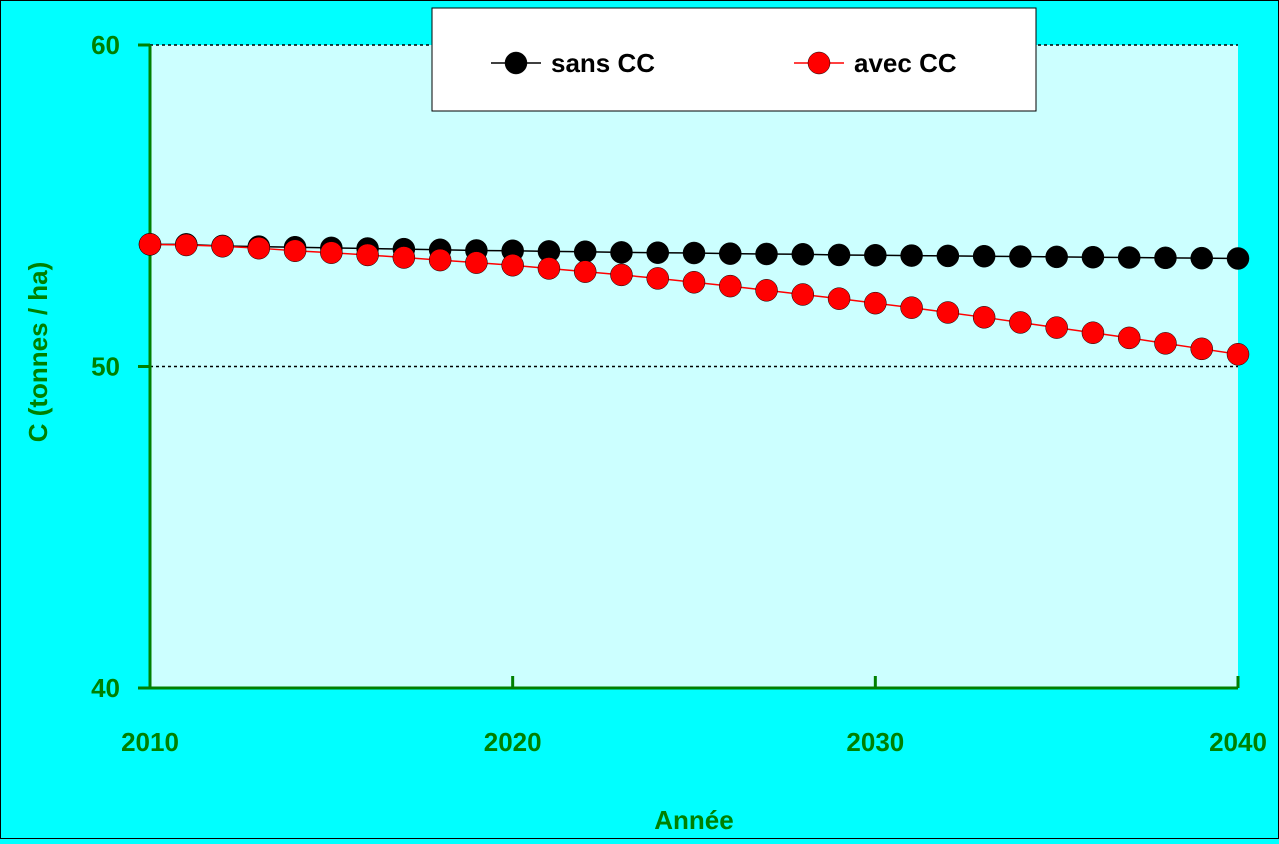 The width and height of the screenshot is (1279, 844). Describe the element at coordinates (911, 307) in the screenshot. I see `data-point-avec-cc-2031` at that location.